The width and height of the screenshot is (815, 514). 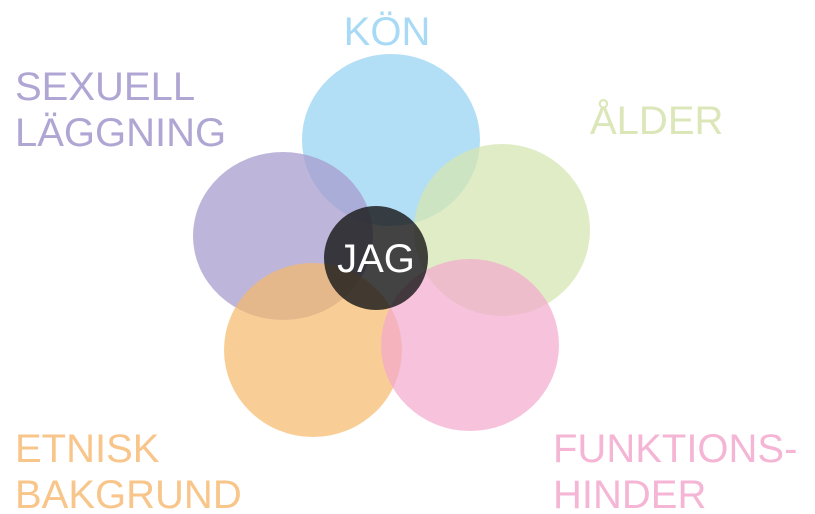 What do you see at coordinates (629, 493) in the screenshot?
I see `node-label: HINDER` at bounding box center [629, 493].